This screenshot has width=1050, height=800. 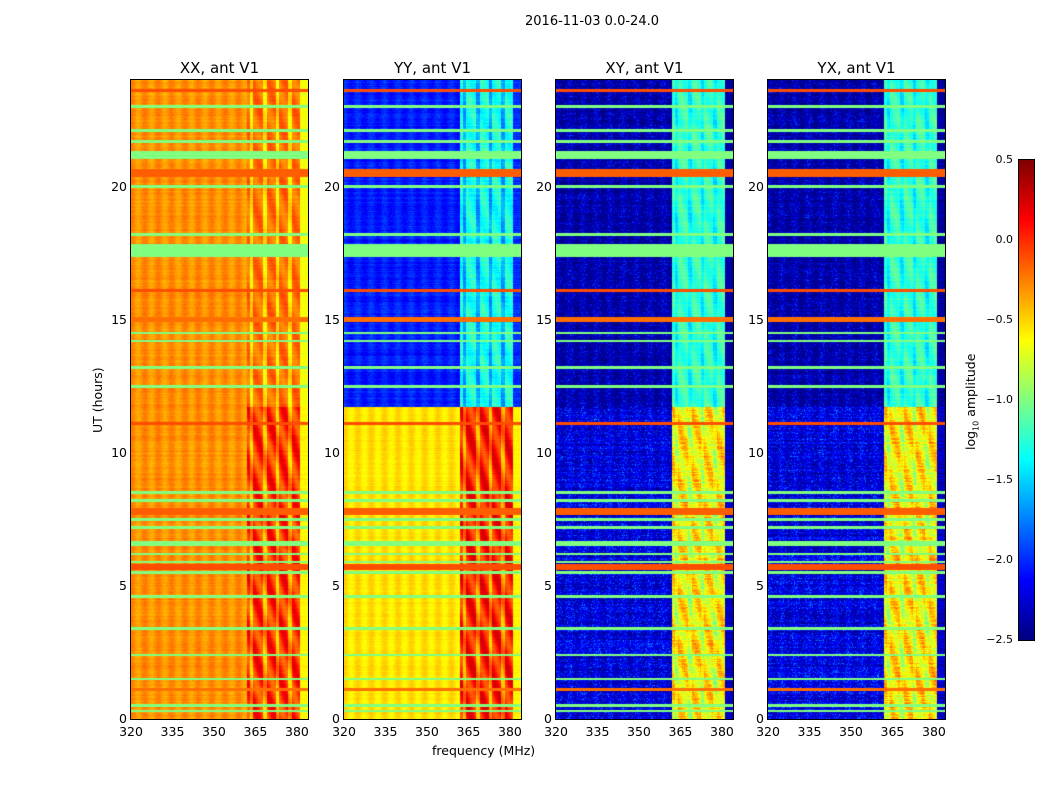 What do you see at coordinates (970, 440) in the screenshot?
I see `colorbar-label-main: log` at bounding box center [970, 440].